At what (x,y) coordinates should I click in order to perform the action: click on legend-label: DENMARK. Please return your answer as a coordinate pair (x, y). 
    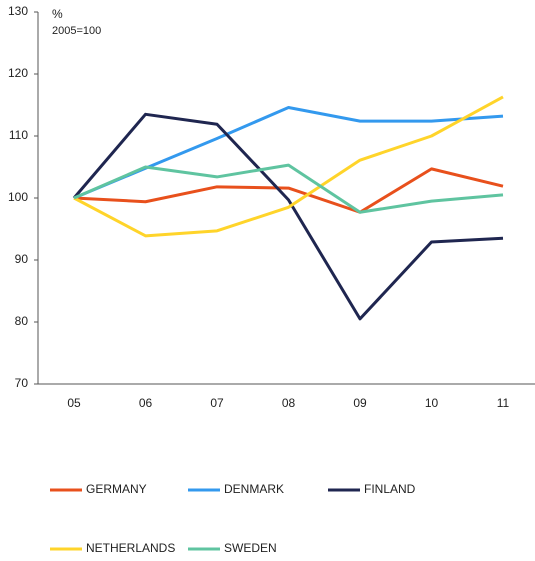
    Looking at the image, I should click on (254, 489).